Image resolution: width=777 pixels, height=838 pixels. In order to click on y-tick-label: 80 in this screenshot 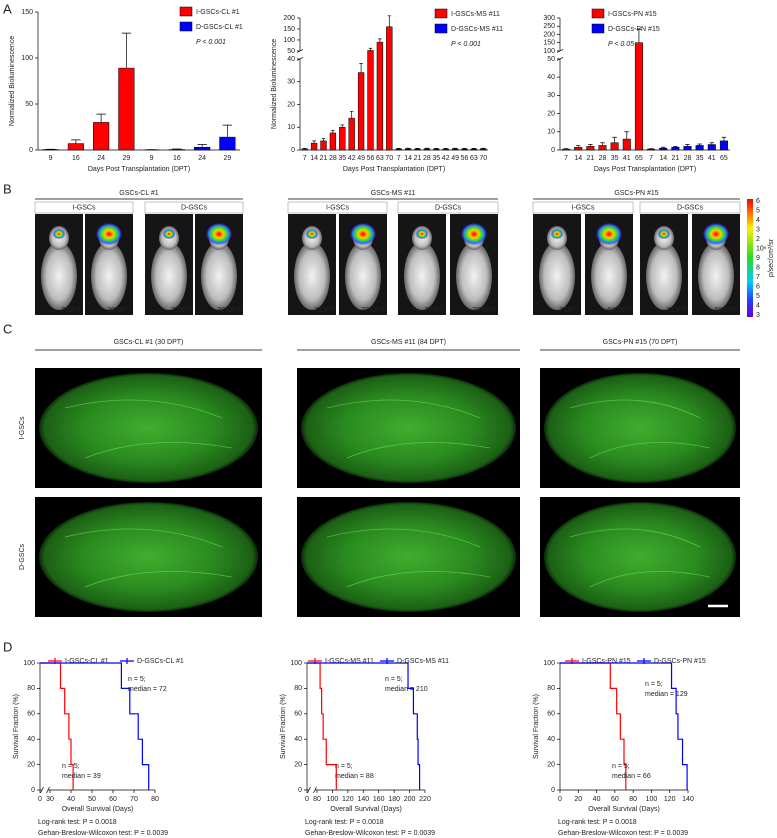, I will do `click(551, 688)`.